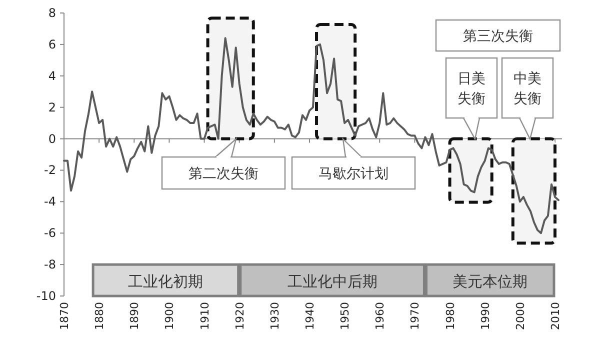  Describe the element at coordinates (239, 316) in the screenshot. I see `x-tick-label: 1920` at that location.